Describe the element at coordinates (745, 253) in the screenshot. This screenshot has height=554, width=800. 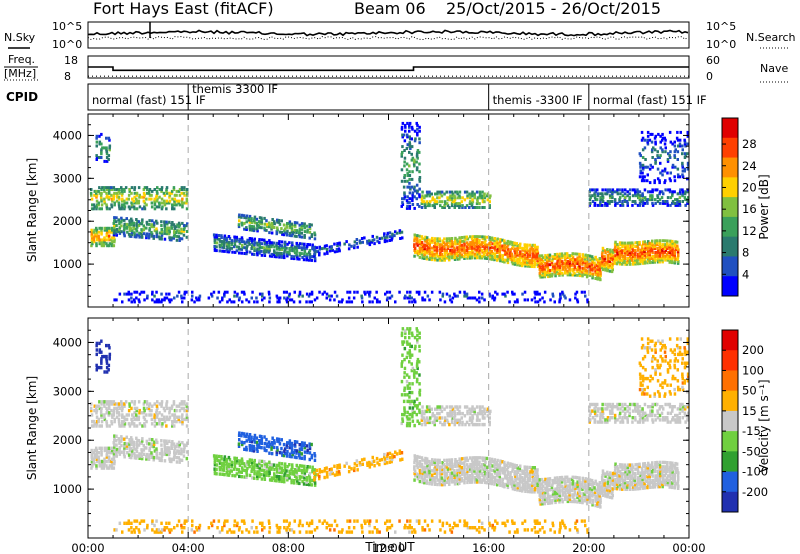
I see `colorbar-tick-label: 8` at that location.